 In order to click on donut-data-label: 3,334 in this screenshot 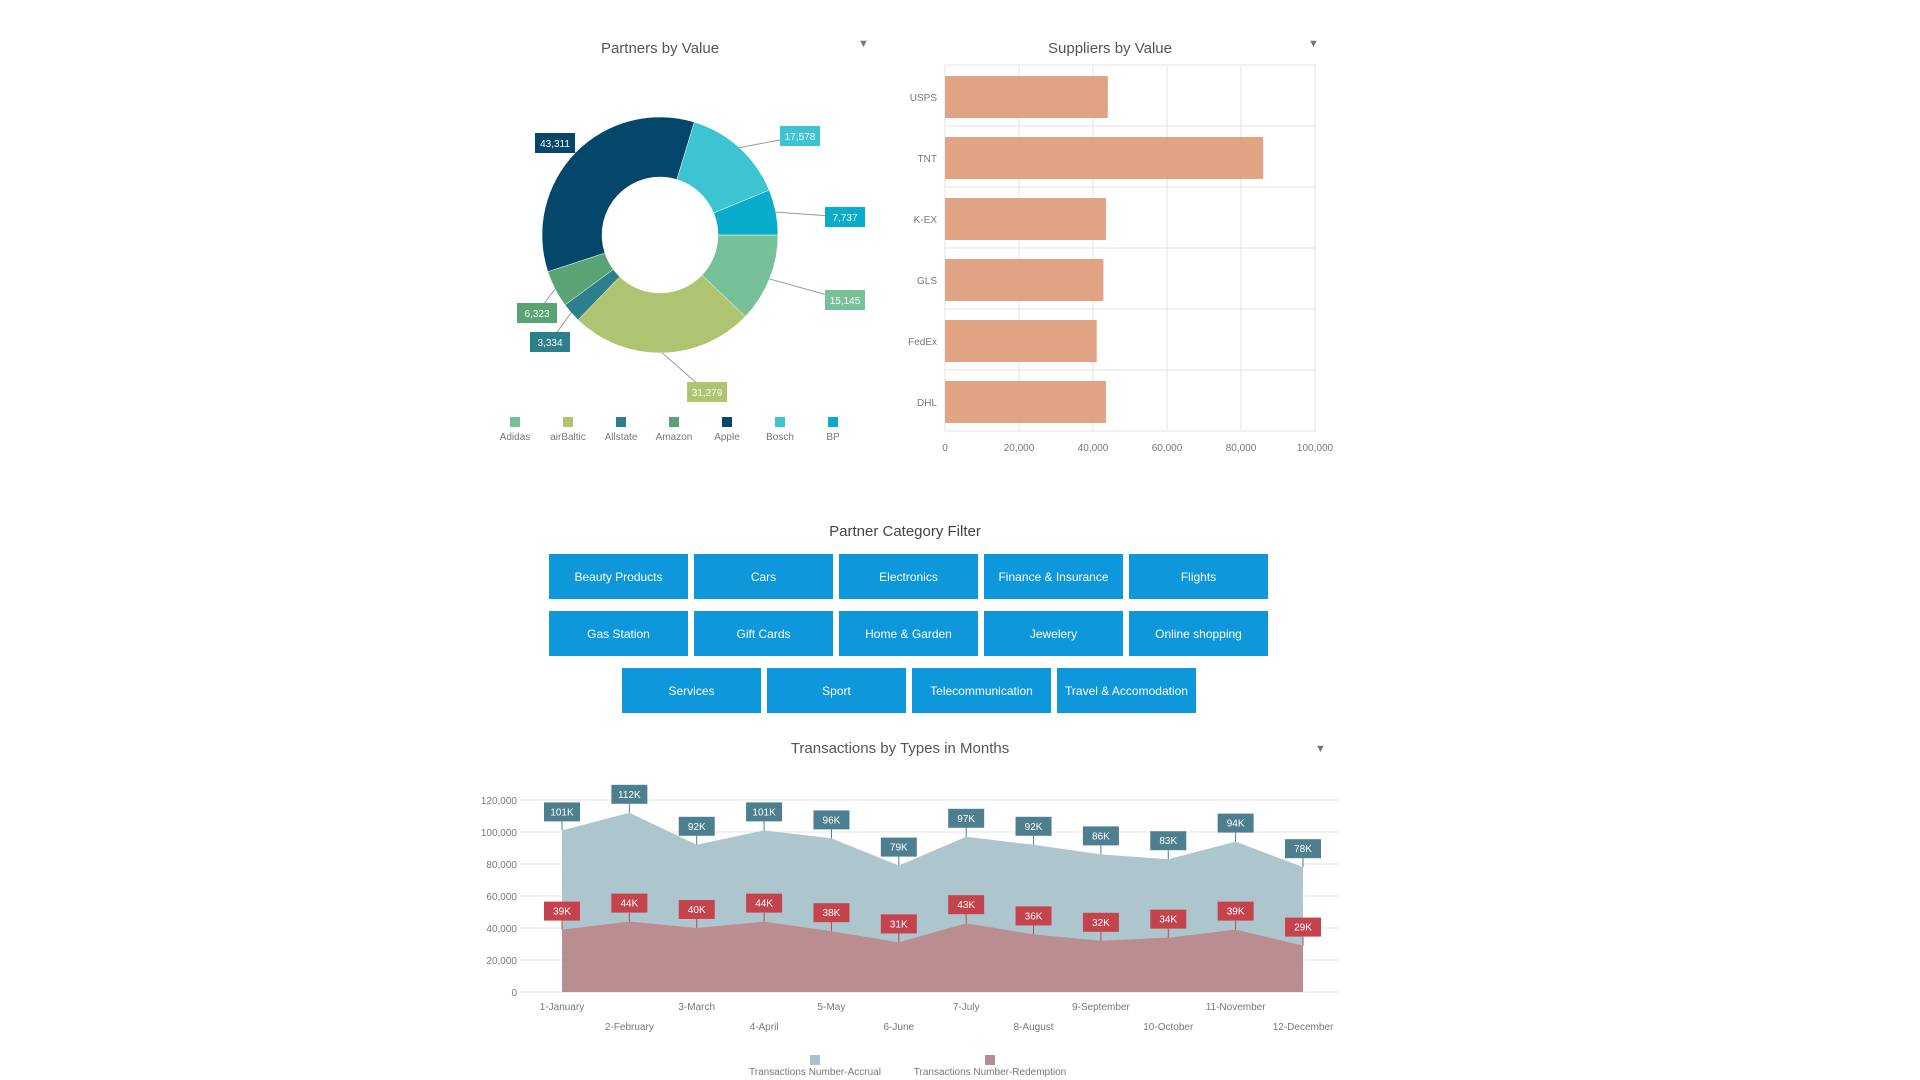, I will do `click(549, 343)`.